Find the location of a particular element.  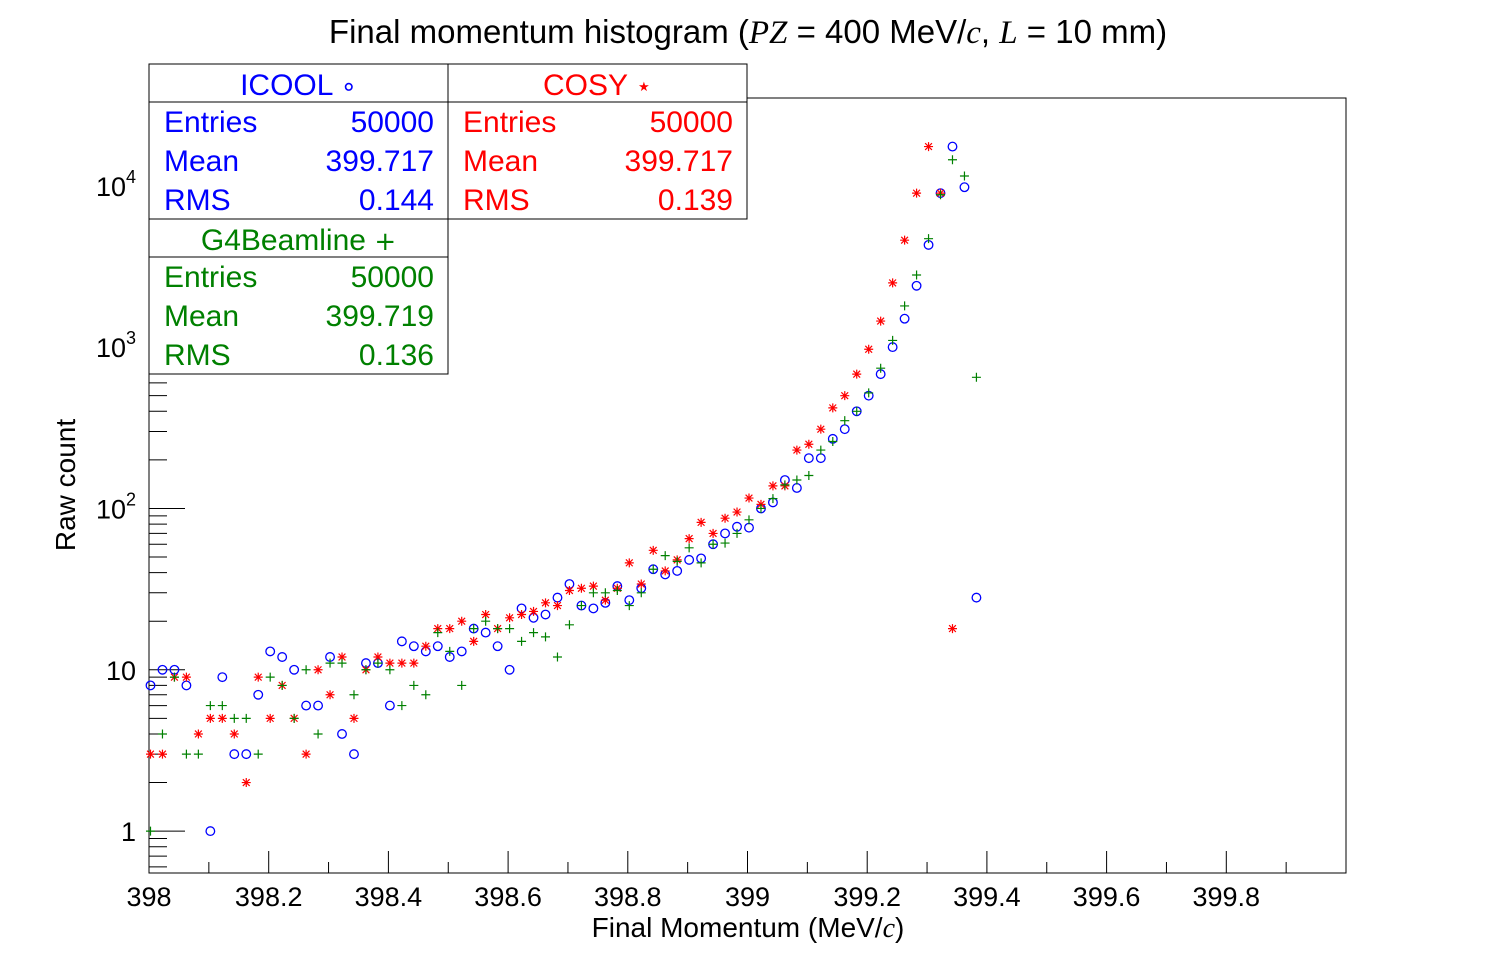

x-tick-label: 398.2 is located at coordinates (269, 897).